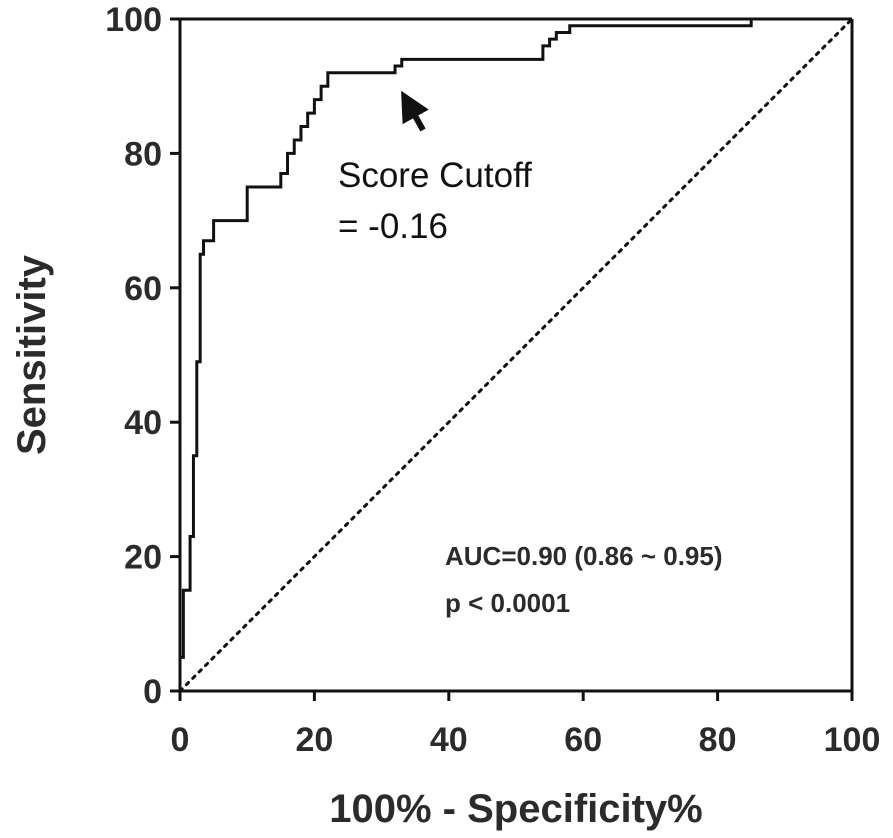 Image resolution: width=893 pixels, height=838 pixels. Describe the element at coordinates (133, 20) in the screenshot. I see `y-tick-label: 100` at that location.